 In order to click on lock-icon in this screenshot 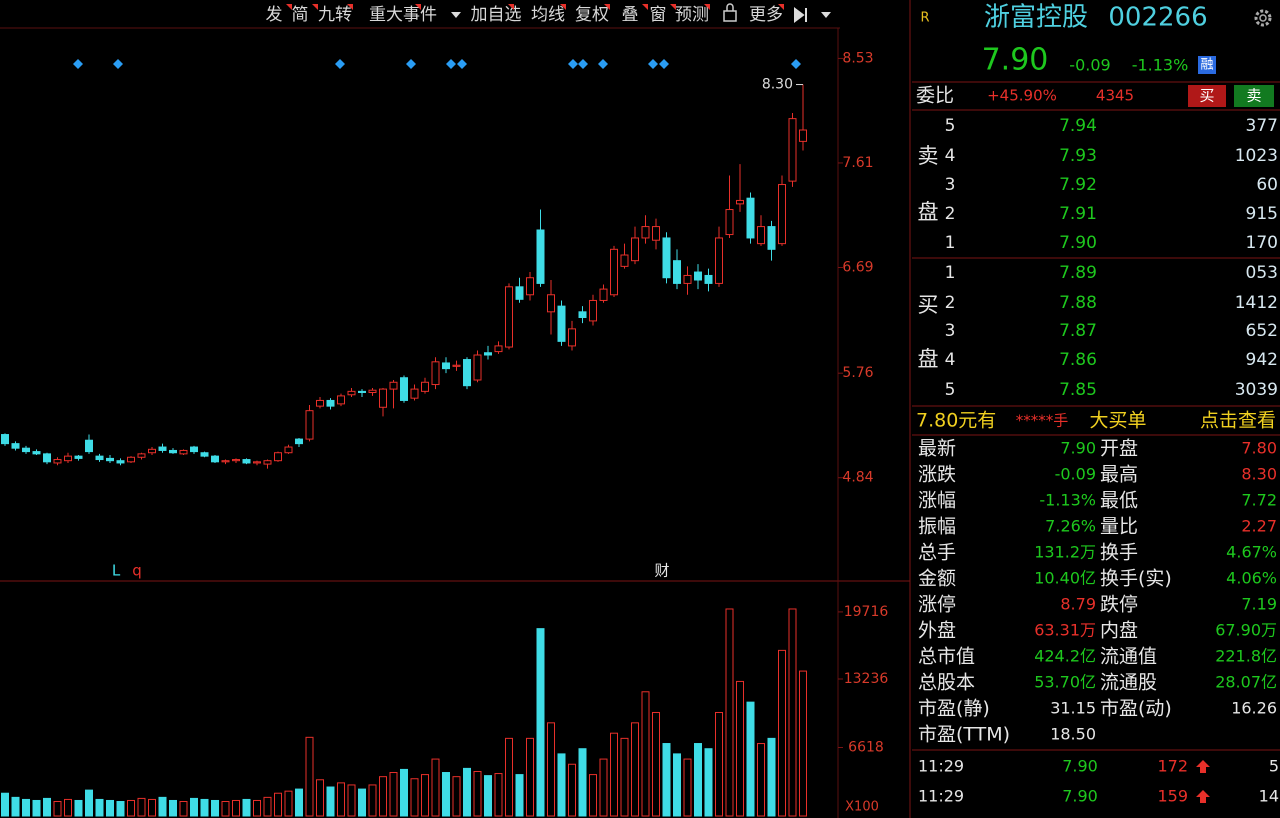, I will do `click(730, 16)`.